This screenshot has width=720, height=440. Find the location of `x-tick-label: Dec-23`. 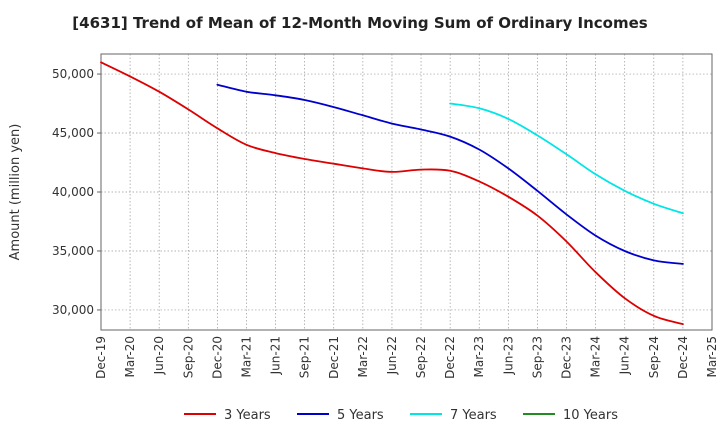

x-tick-label: Dec-23 is located at coordinates (567, 357).